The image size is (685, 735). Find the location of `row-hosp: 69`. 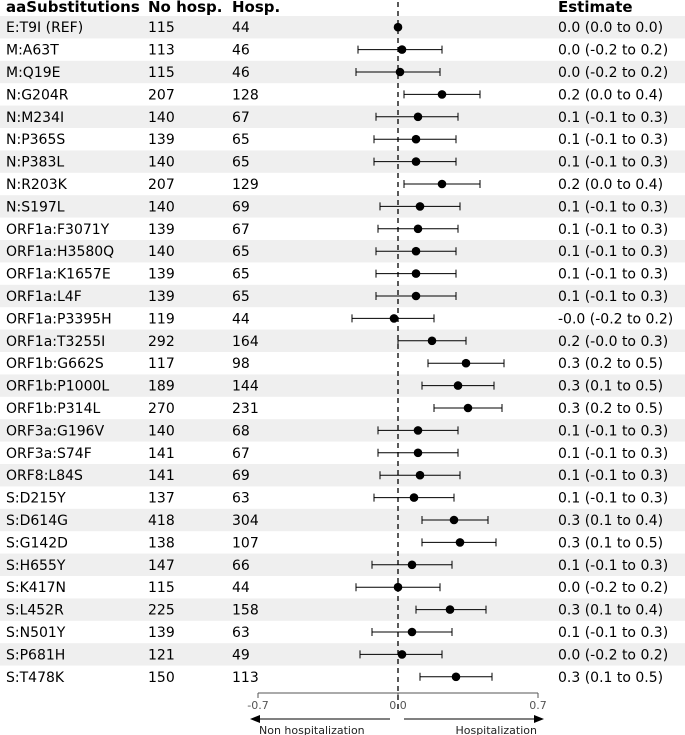

row-hosp: 69 is located at coordinates (241, 476).